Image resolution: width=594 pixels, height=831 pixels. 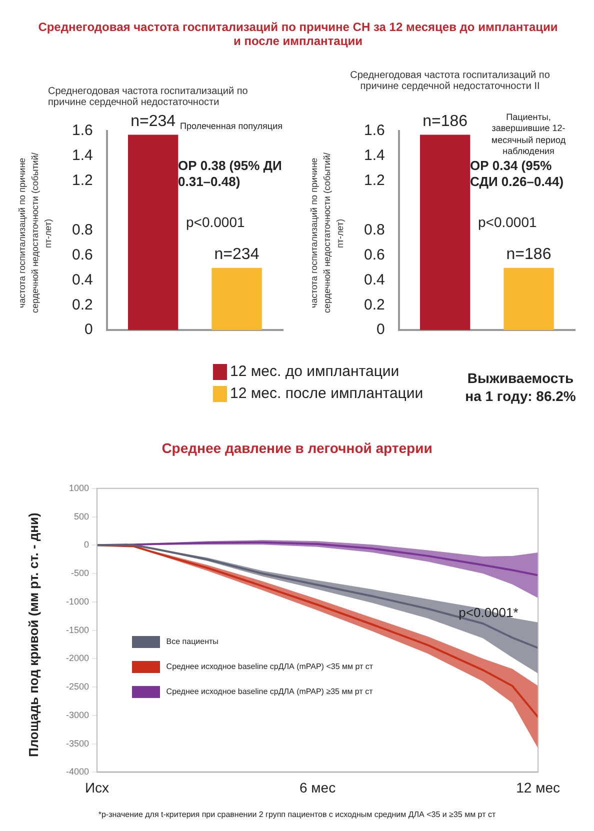 I want to click on legend-label: Среднее исходное baseline срДЛА (mPAP) ≥35 мм рт ст, so click(x=269, y=691).